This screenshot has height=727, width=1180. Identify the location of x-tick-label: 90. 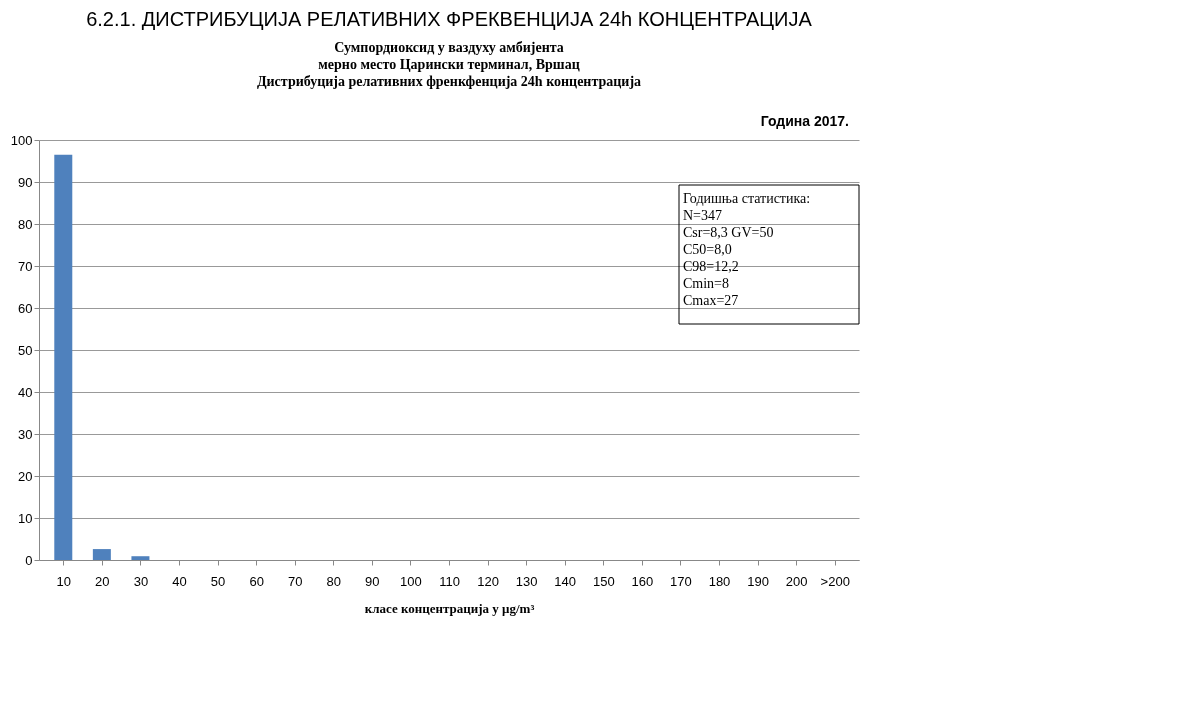
(372, 581).